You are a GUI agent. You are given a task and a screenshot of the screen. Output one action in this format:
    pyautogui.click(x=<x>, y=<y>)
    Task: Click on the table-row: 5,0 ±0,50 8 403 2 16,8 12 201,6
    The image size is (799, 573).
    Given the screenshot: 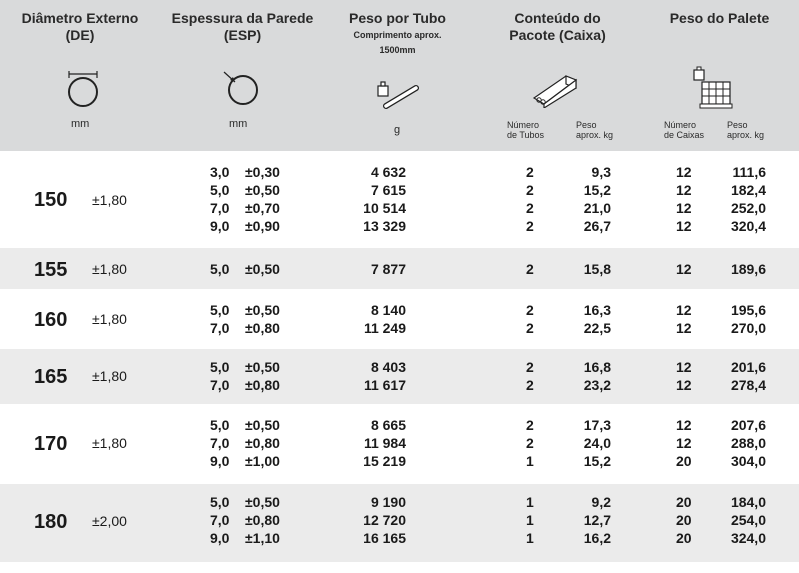 What is the action you would take?
    pyautogui.click(x=399, y=367)
    